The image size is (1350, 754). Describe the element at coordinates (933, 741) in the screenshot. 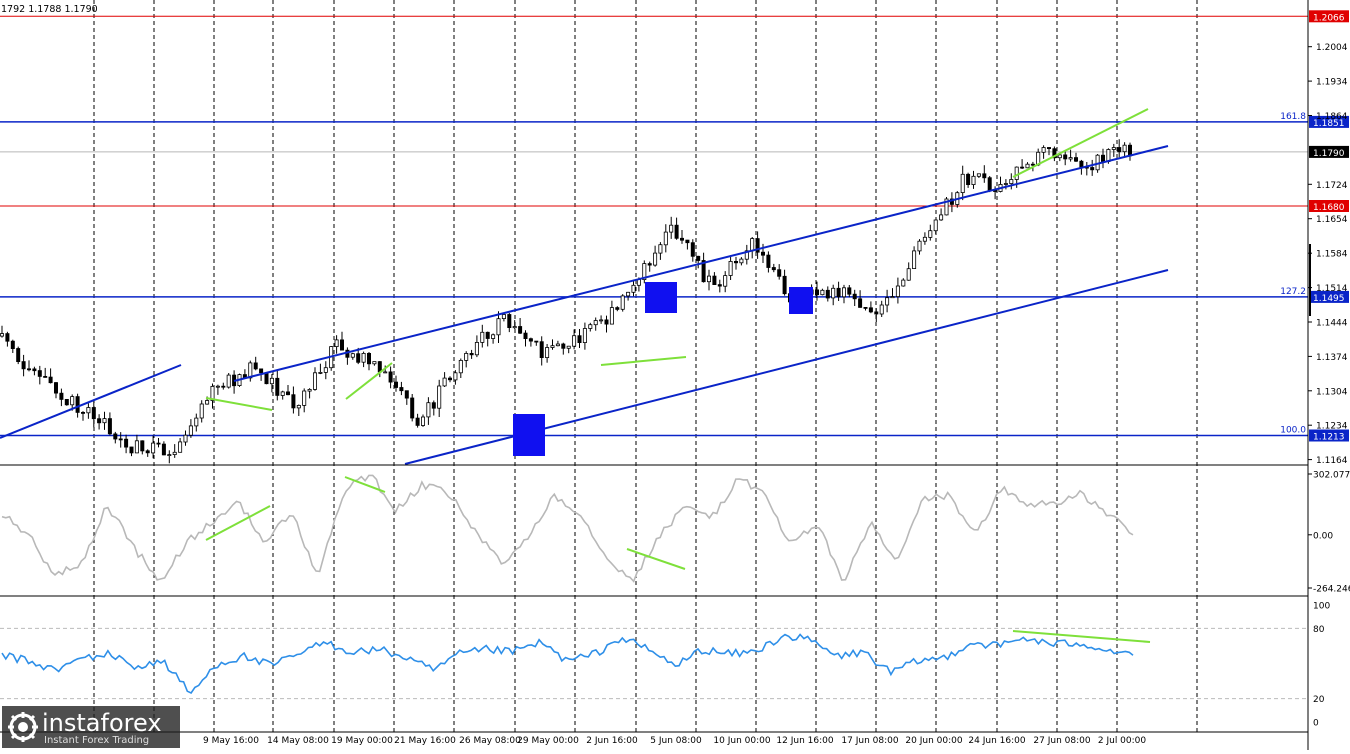

I see `time-axis-label: 20 Jun 00:00` at that location.